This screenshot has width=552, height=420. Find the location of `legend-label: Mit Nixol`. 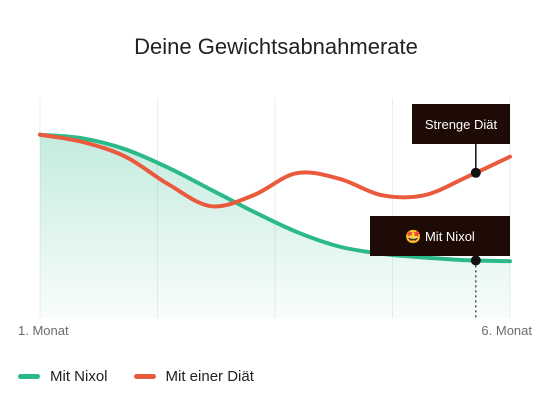

legend-label: Mit Nixol is located at coordinates (79, 376).